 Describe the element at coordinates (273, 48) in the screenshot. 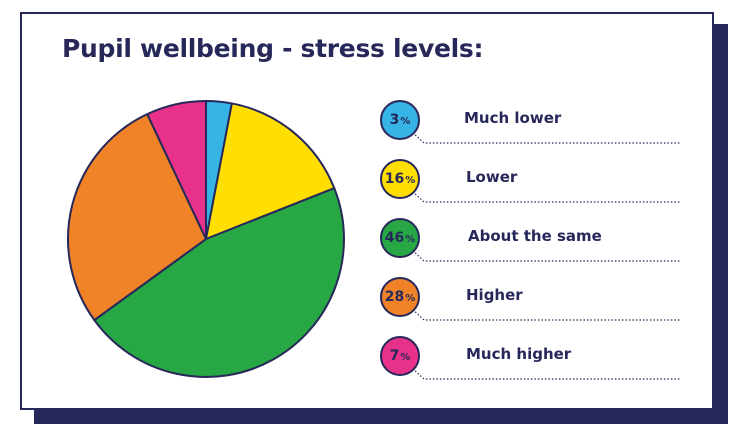

I see `chart-title: Pupil wellbeing - stress levels:` at that location.